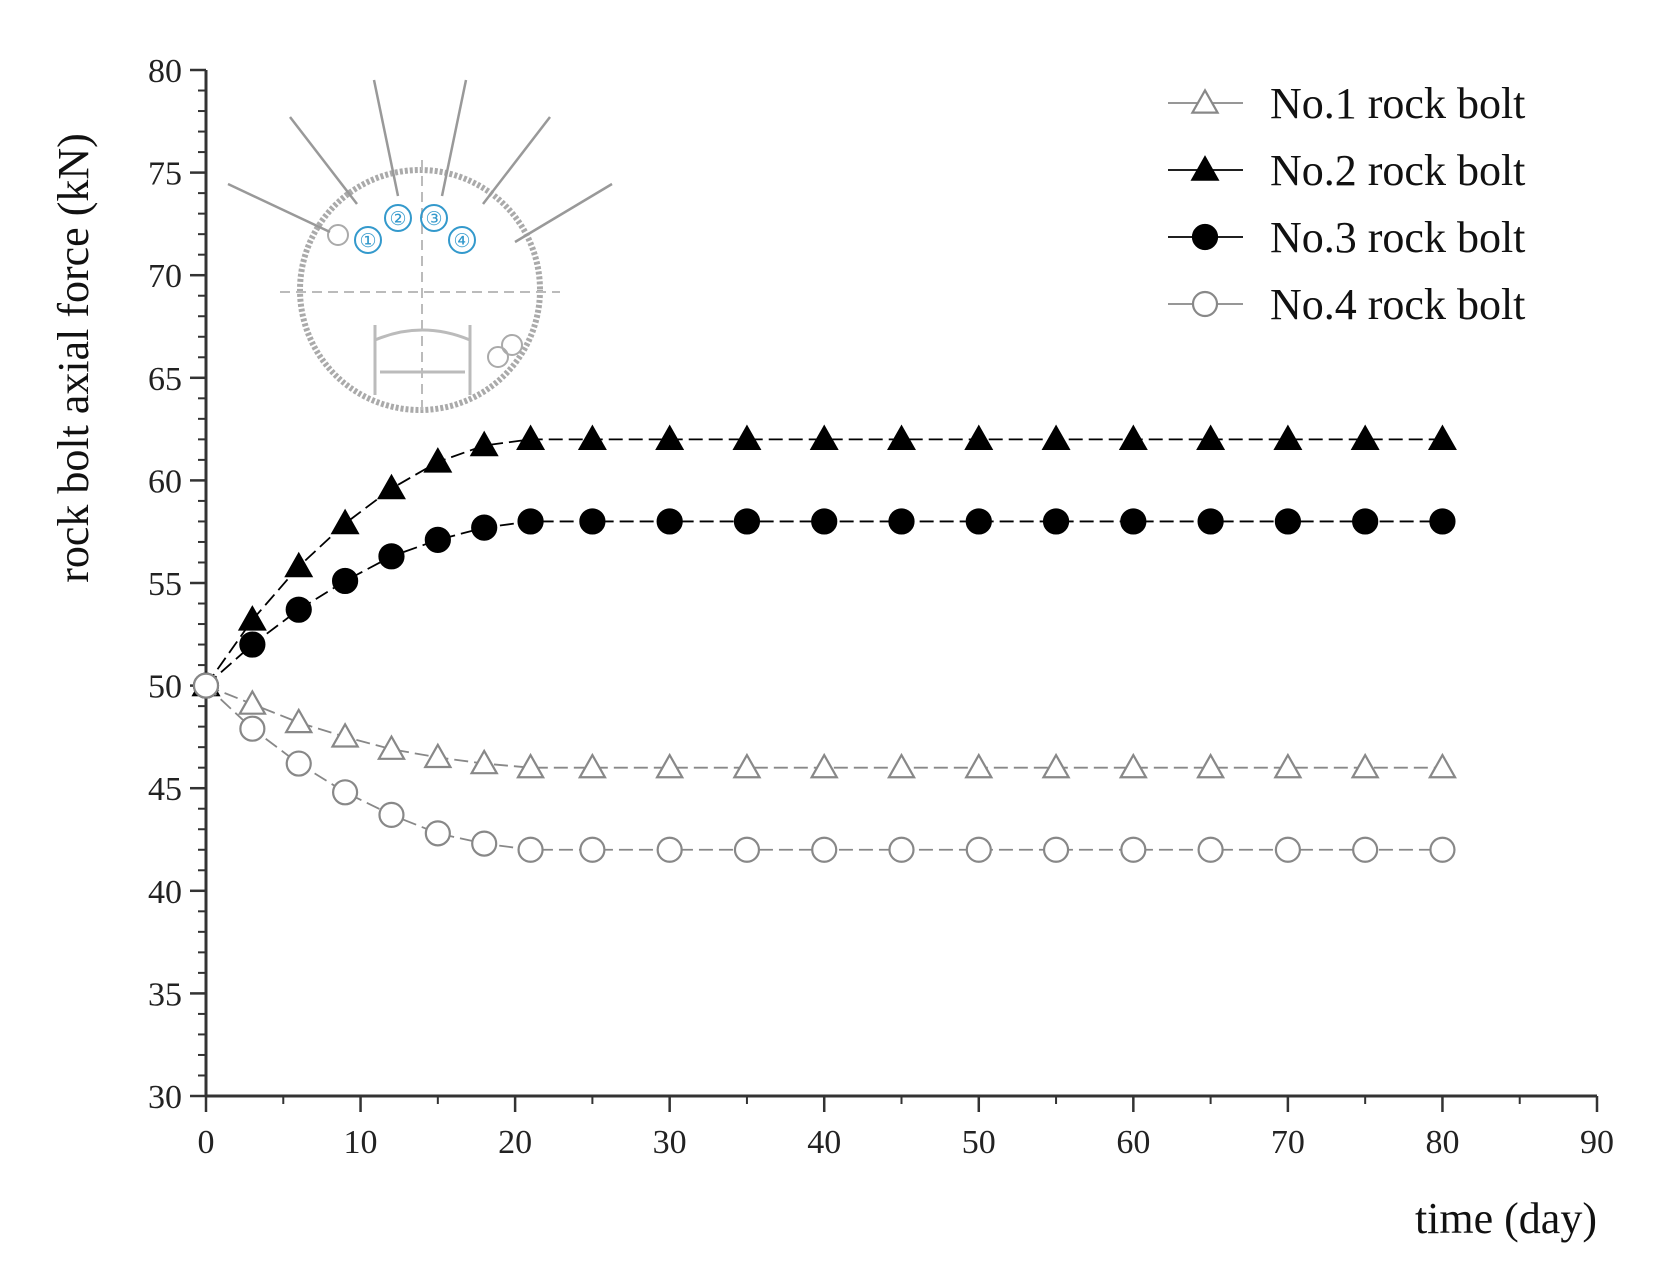  I want to click on series-line, so click(824, 562).